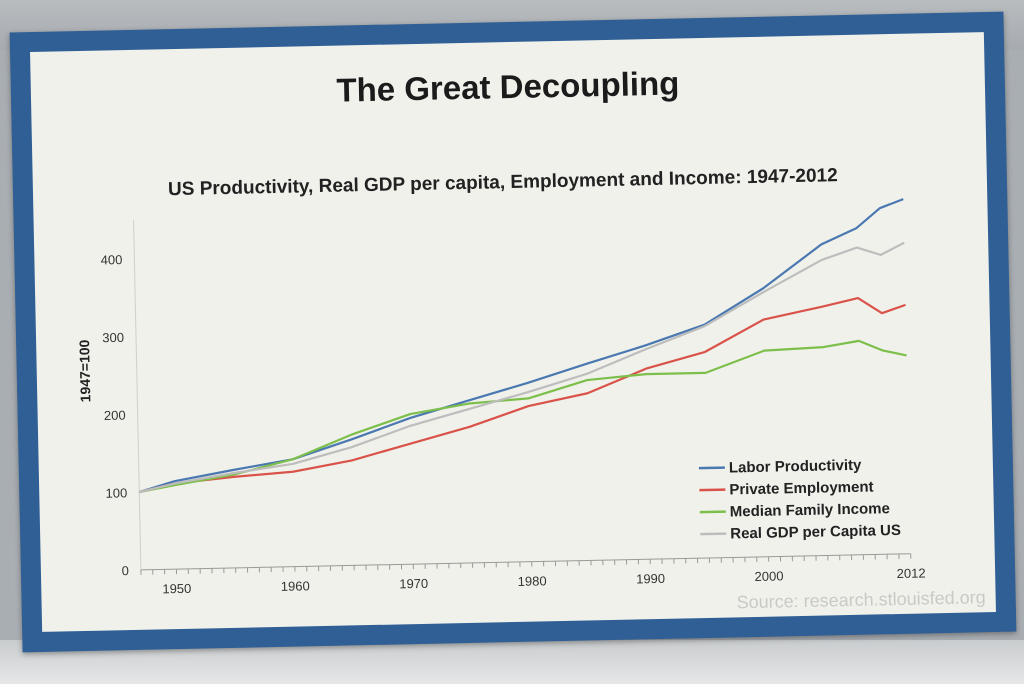 This screenshot has height=684, width=1024. Describe the element at coordinates (116, 492) in the screenshot. I see `y-tick-label: 100` at that location.